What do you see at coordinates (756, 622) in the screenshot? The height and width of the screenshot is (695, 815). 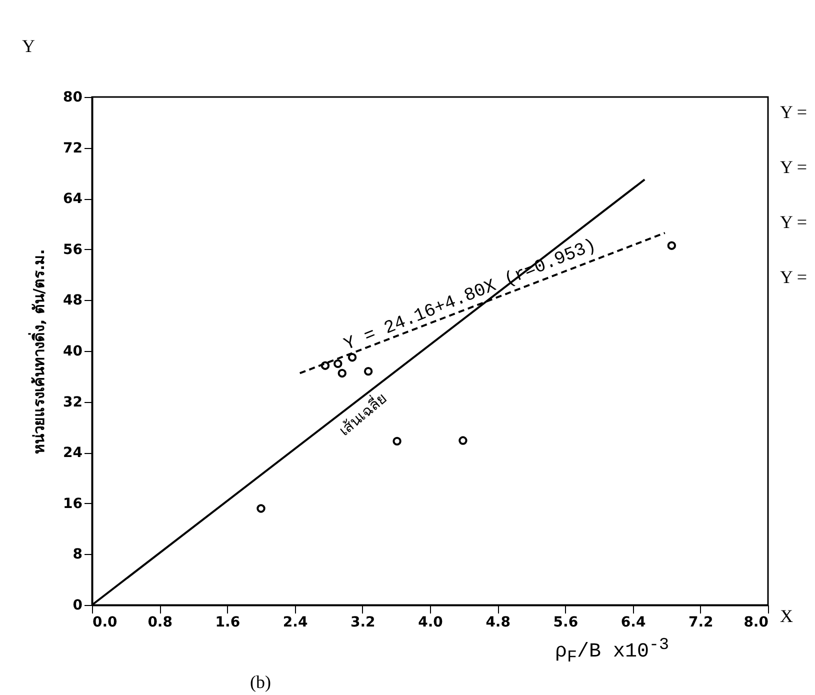 I see `x-tick-label: 8.0` at bounding box center [756, 622].